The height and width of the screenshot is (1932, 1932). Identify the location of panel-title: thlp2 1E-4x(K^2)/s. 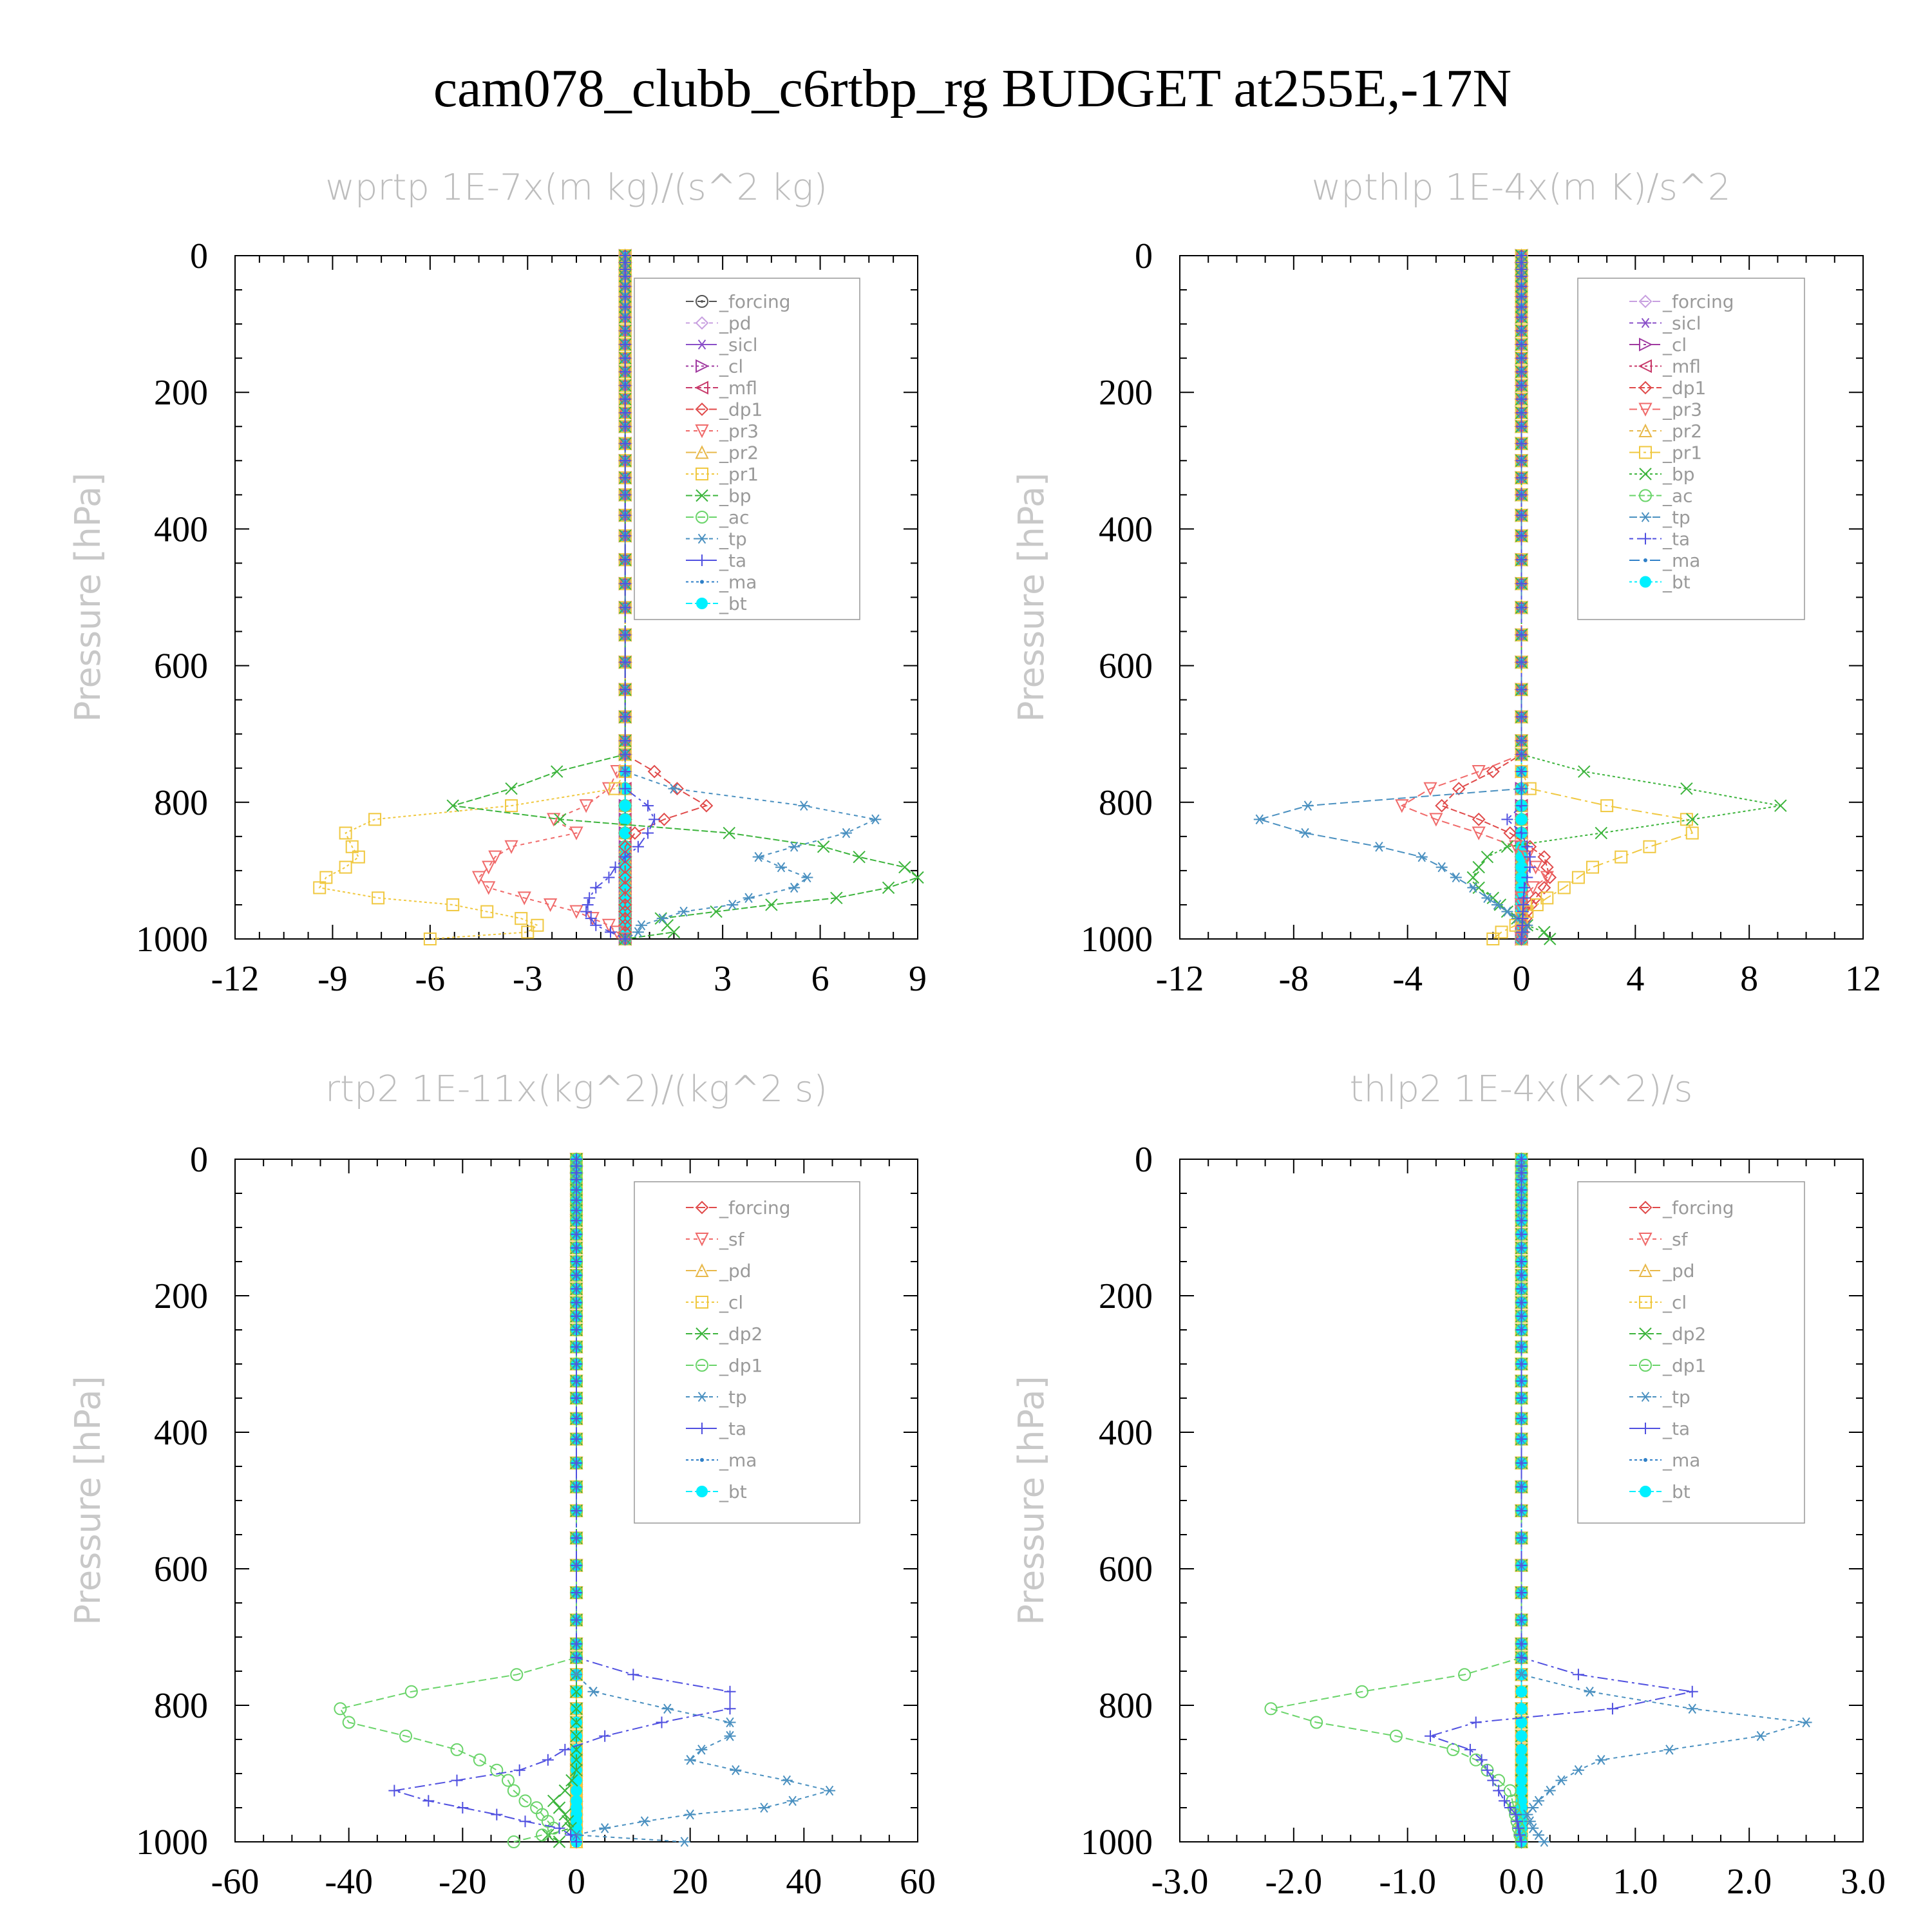
(1521, 1089).